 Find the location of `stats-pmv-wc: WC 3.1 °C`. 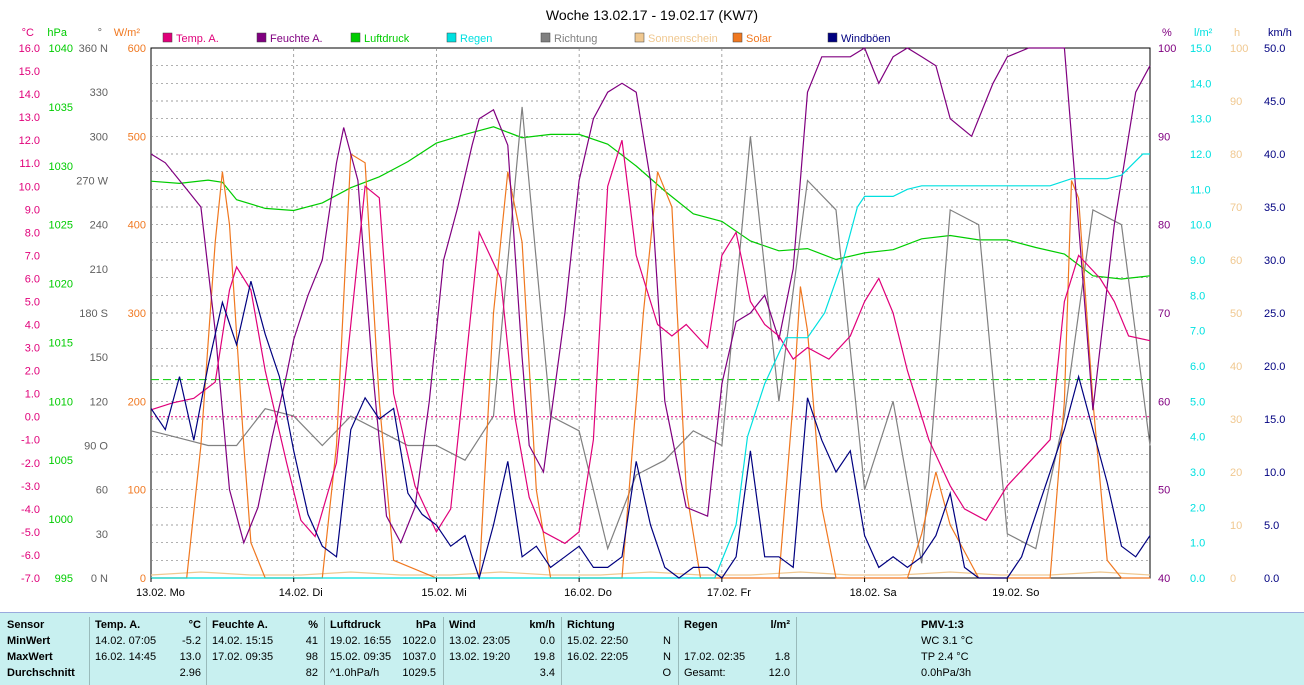

stats-pmv-wc: WC 3.1 °C is located at coordinates (947, 641).